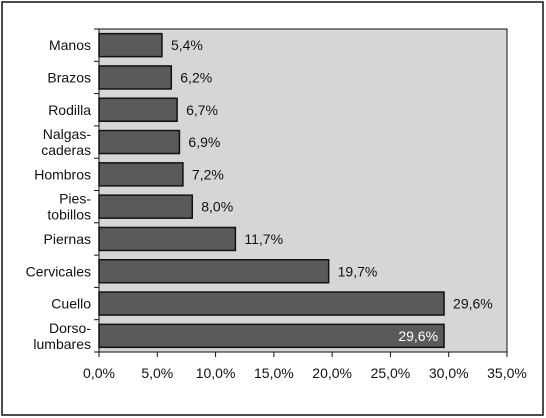 This screenshot has width=546, height=418. Describe the element at coordinates (71, 304) in the screenshot. I see `category-label: Cuello` at that location.